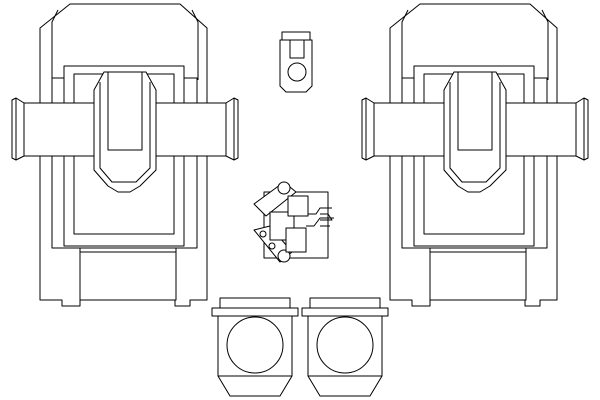 This screenshot has width=600, height=400. I want to click on right-round-module, so click(345, 347).